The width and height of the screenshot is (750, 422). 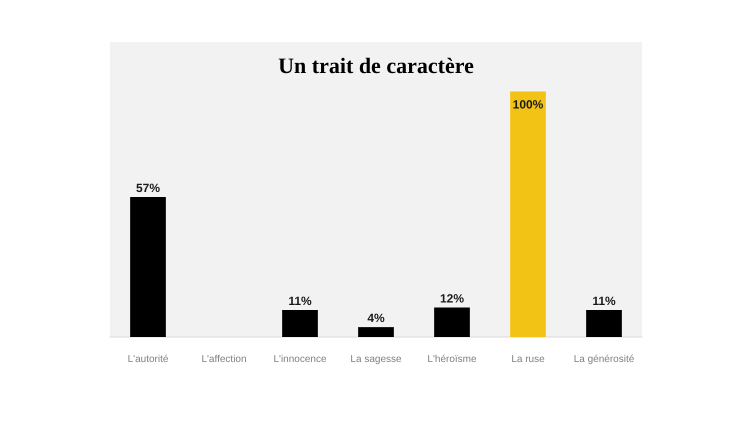 What do you see at coordinates (376, 318) in the screenshot?
I see `data-label: 4%` at bounding box center [376, 318].